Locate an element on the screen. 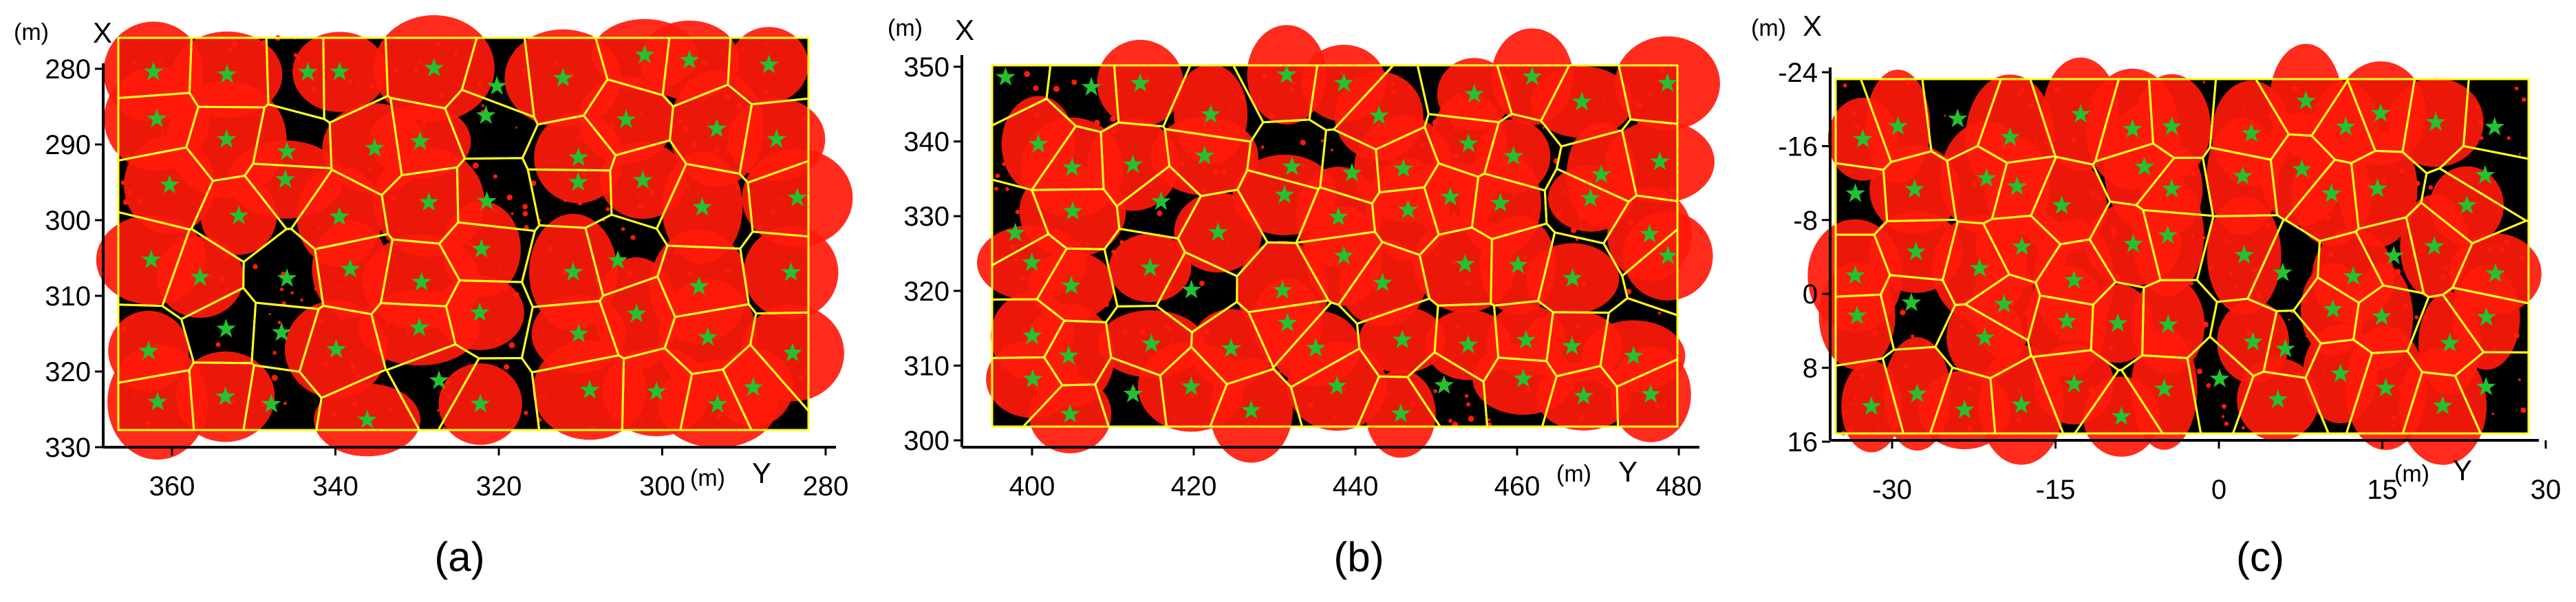  y-tick-label: 16 is located at coordinates (1803, 442).